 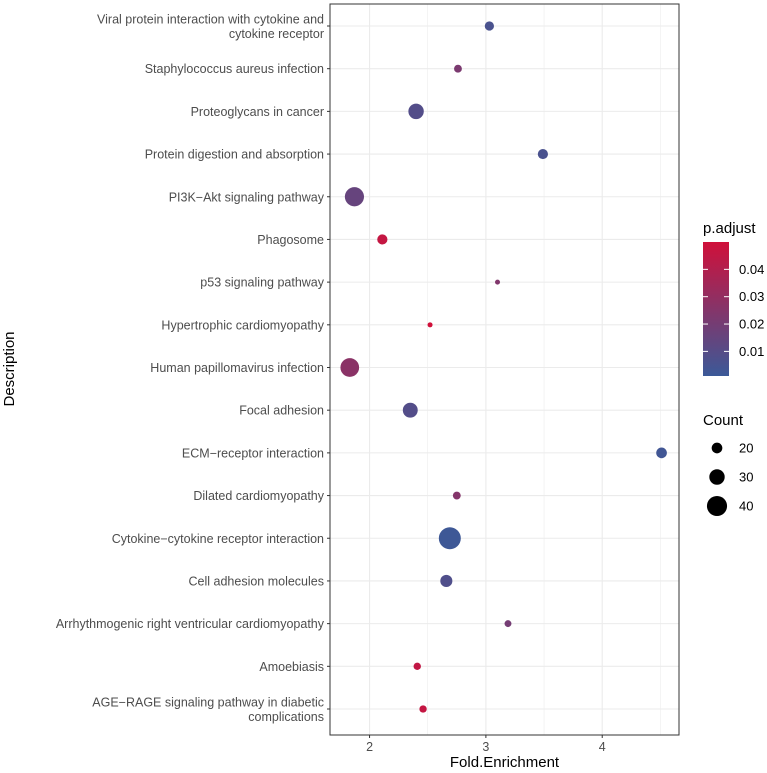 I want to click on y-tick-label: Phagosome, so click(x=290, y=240).